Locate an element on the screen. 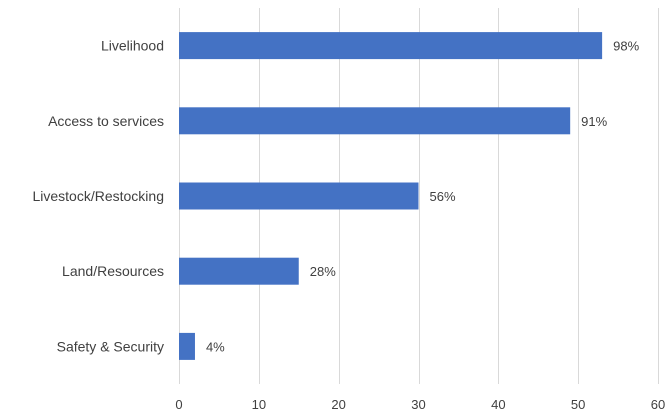 Image resolution: width=667 pixels, height=414 pixels. x-tick-label: 30 is located at coordinates (418, 404).